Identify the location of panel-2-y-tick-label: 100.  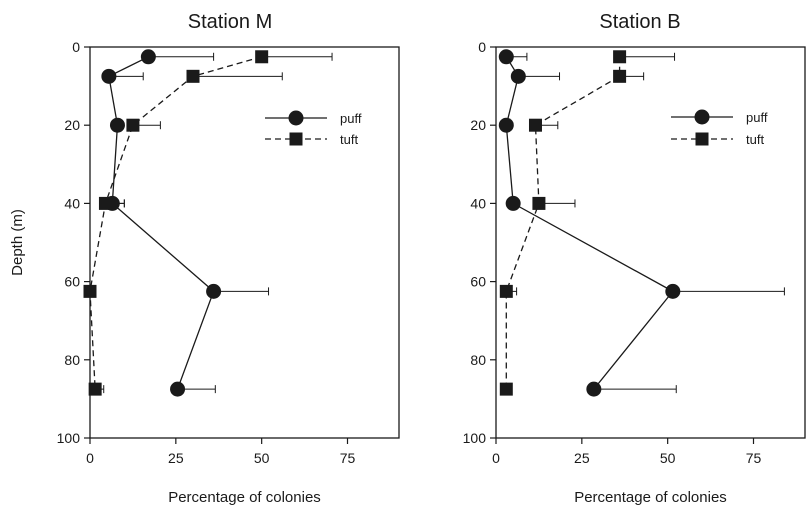
(475, 438).